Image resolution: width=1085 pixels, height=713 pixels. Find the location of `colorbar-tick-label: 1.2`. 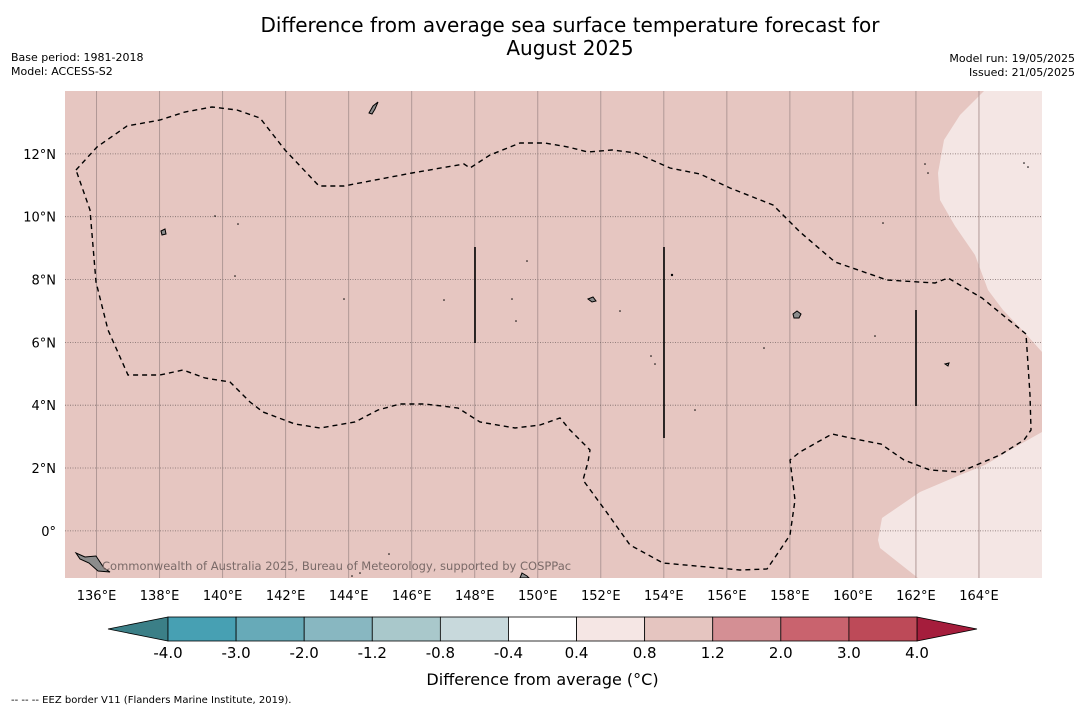

colorbar-tick-label: 1.2 is located at coordinates (713, 653).